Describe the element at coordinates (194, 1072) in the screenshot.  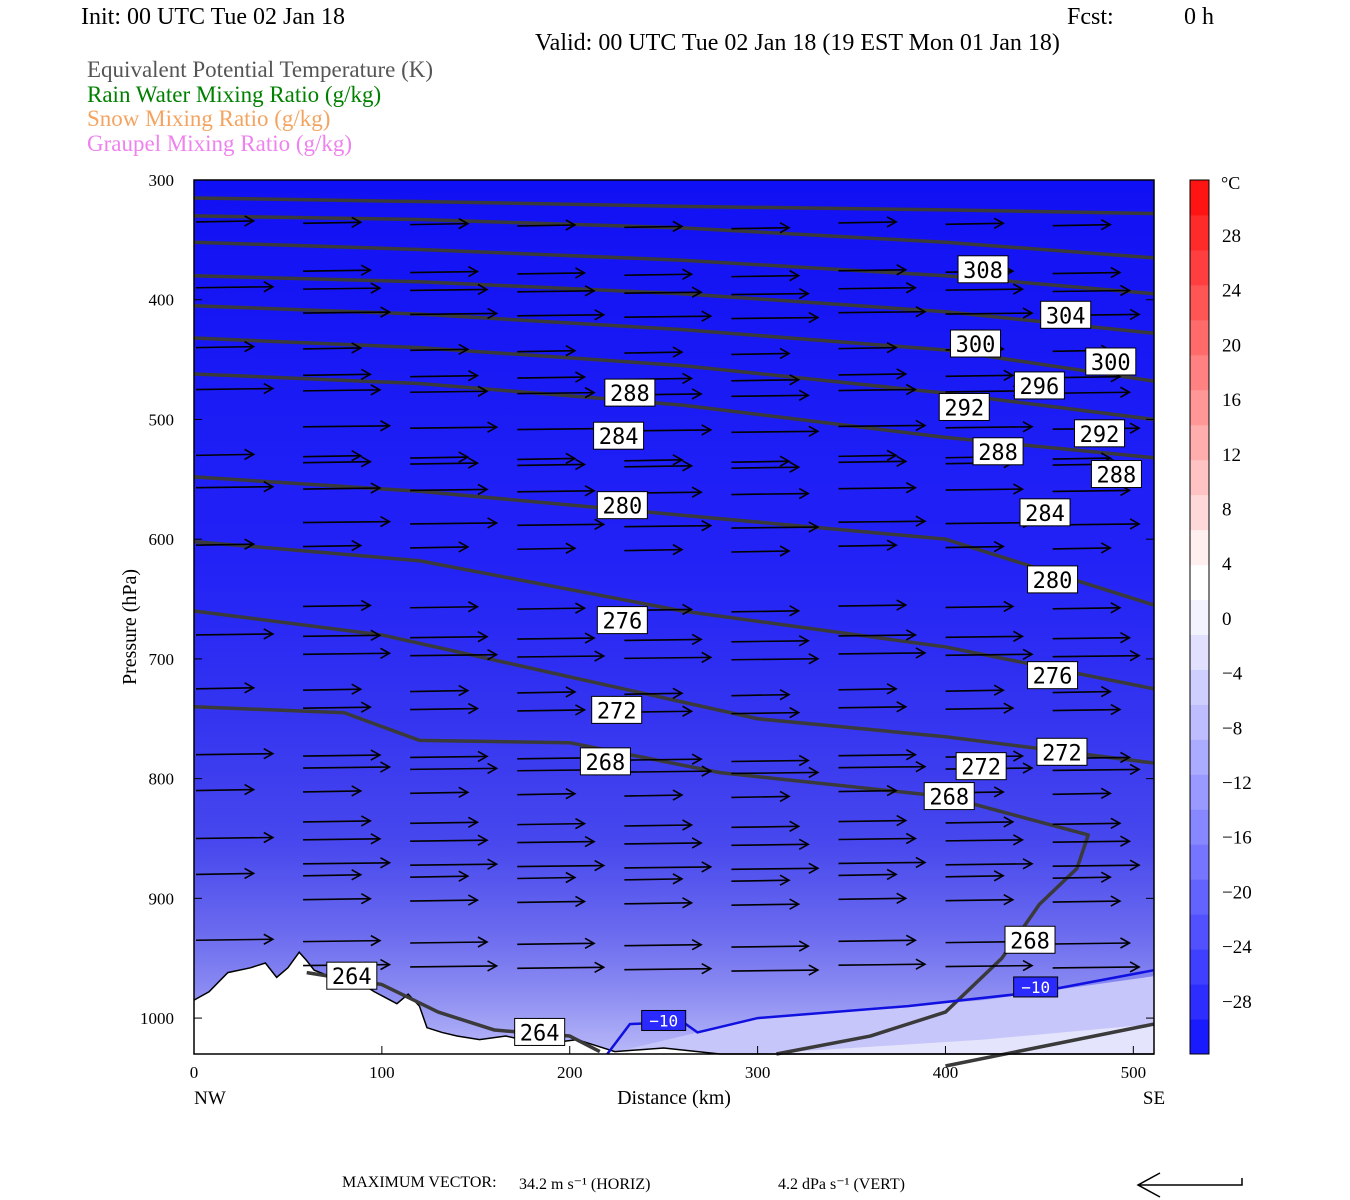
I see `x-tick-label: 0` at that location.